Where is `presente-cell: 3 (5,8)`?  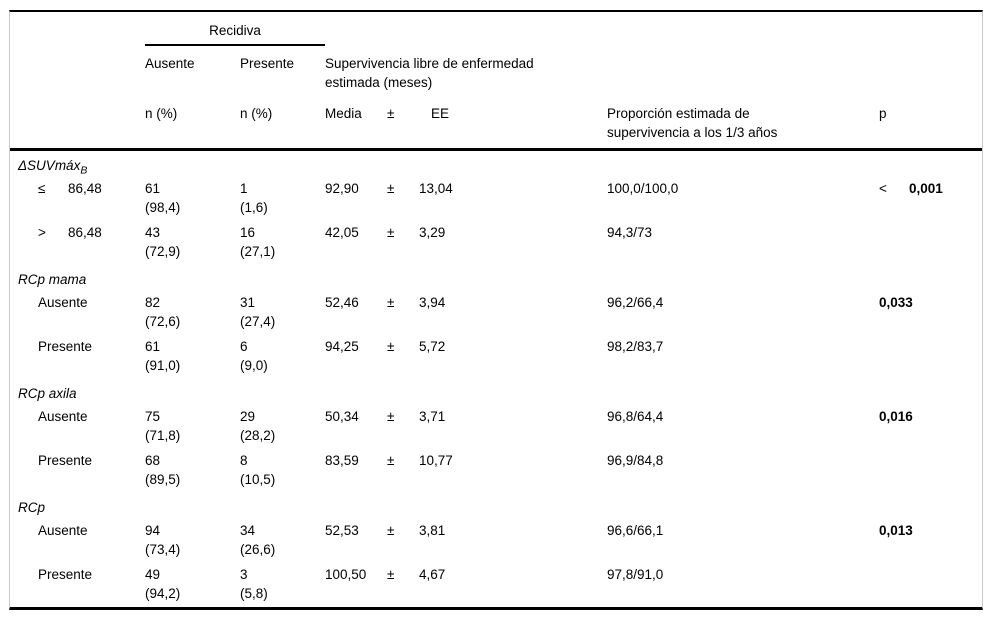 presente-cell: 3 (5,8) is located at coordinates (282, 586).